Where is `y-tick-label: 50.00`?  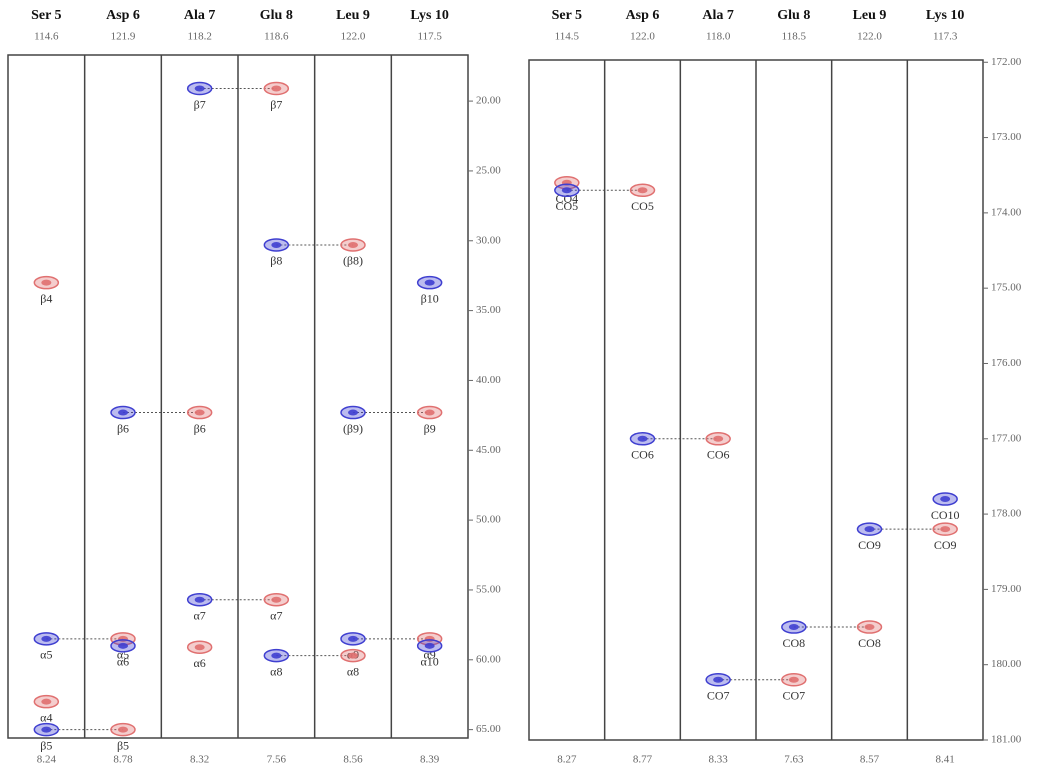 y-tick-label: 50.00 is located at coordinates (488, 520).